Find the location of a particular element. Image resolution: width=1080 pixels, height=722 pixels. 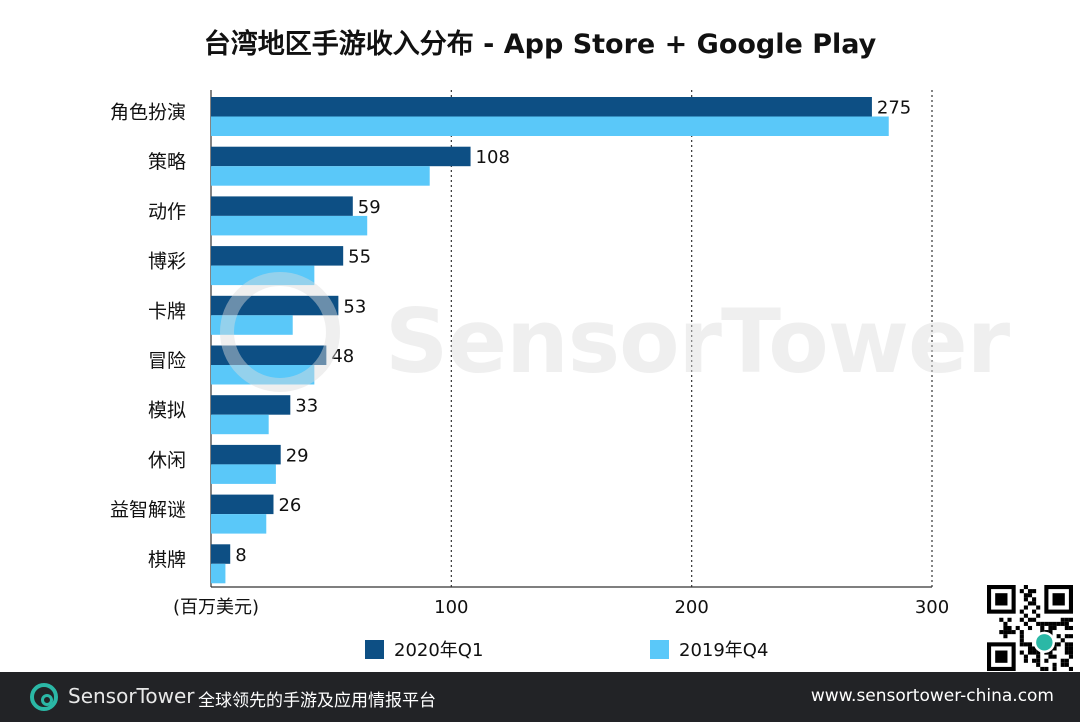

category-label: 棋牌 is located at coordinates (167, 560).